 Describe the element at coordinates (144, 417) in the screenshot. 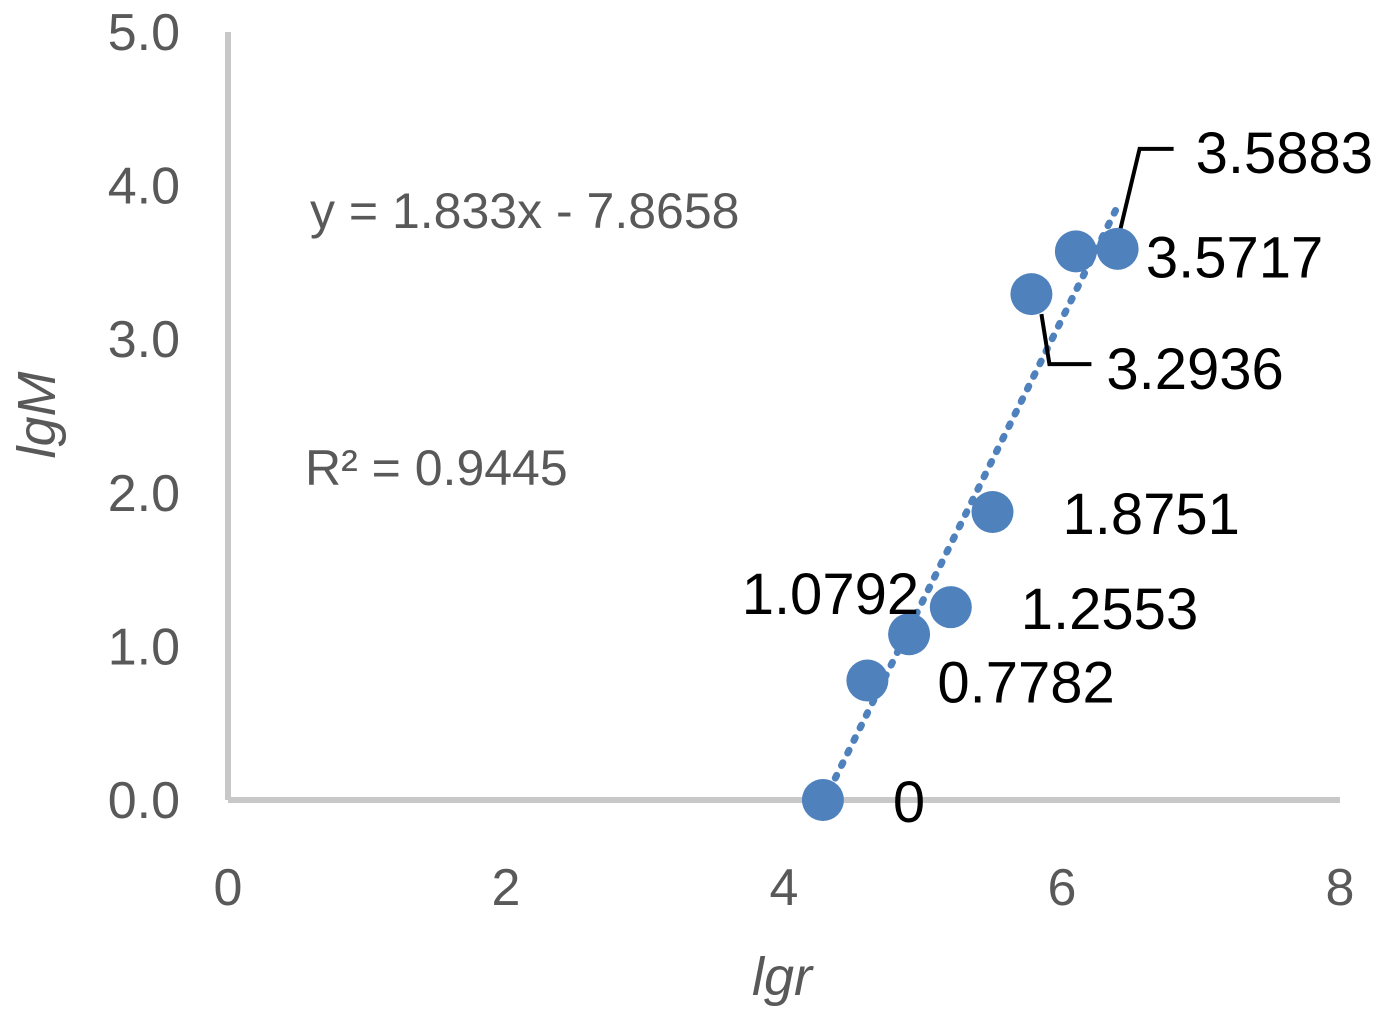

I see `y-tick-labels: 0.0 1.0 2.0 3.0 4.0 5.0` at that location.